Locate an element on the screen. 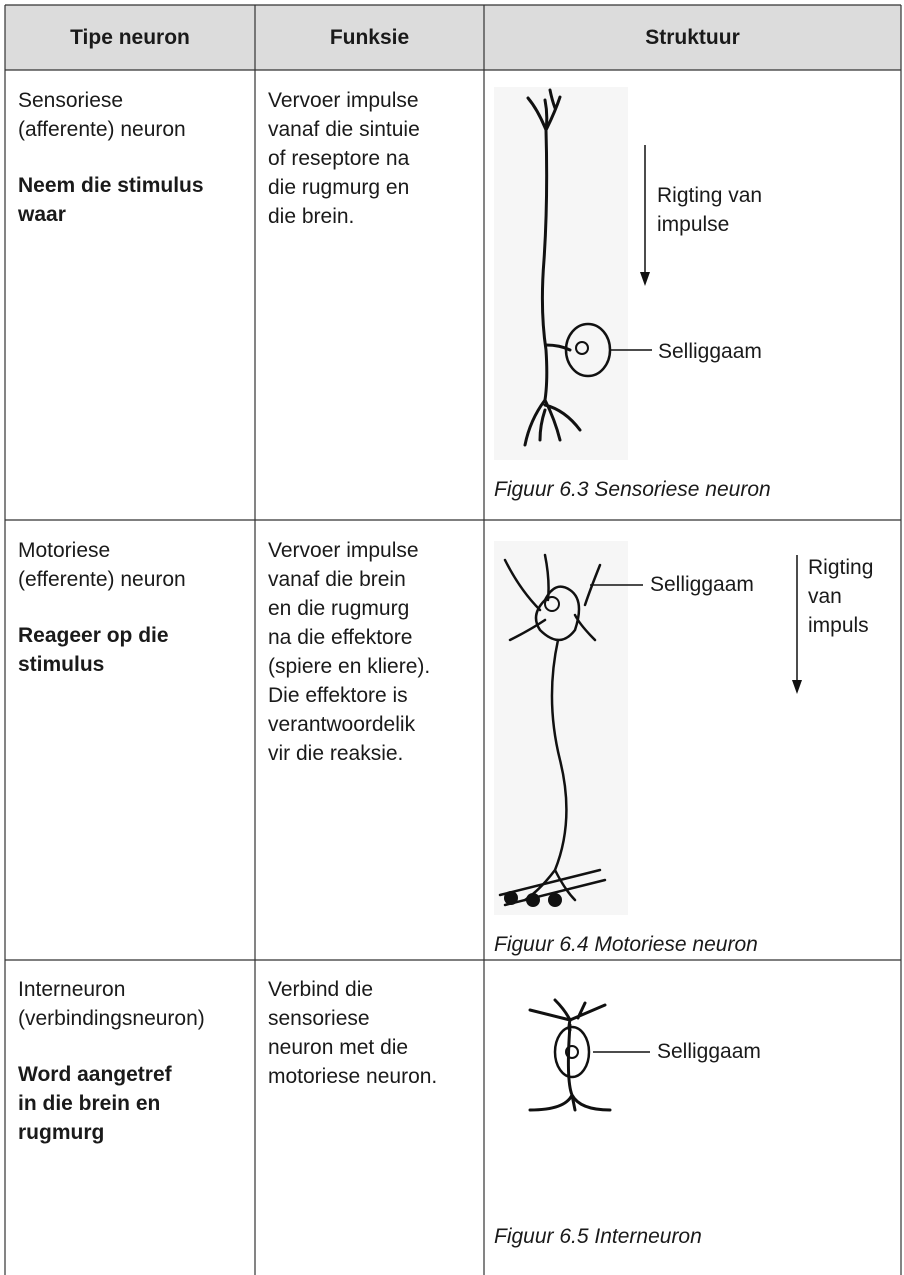 The width and height of the screenshot is (904, 1275). neuron-role: Neem die stimulus waar is located at coordinates (111, 200).